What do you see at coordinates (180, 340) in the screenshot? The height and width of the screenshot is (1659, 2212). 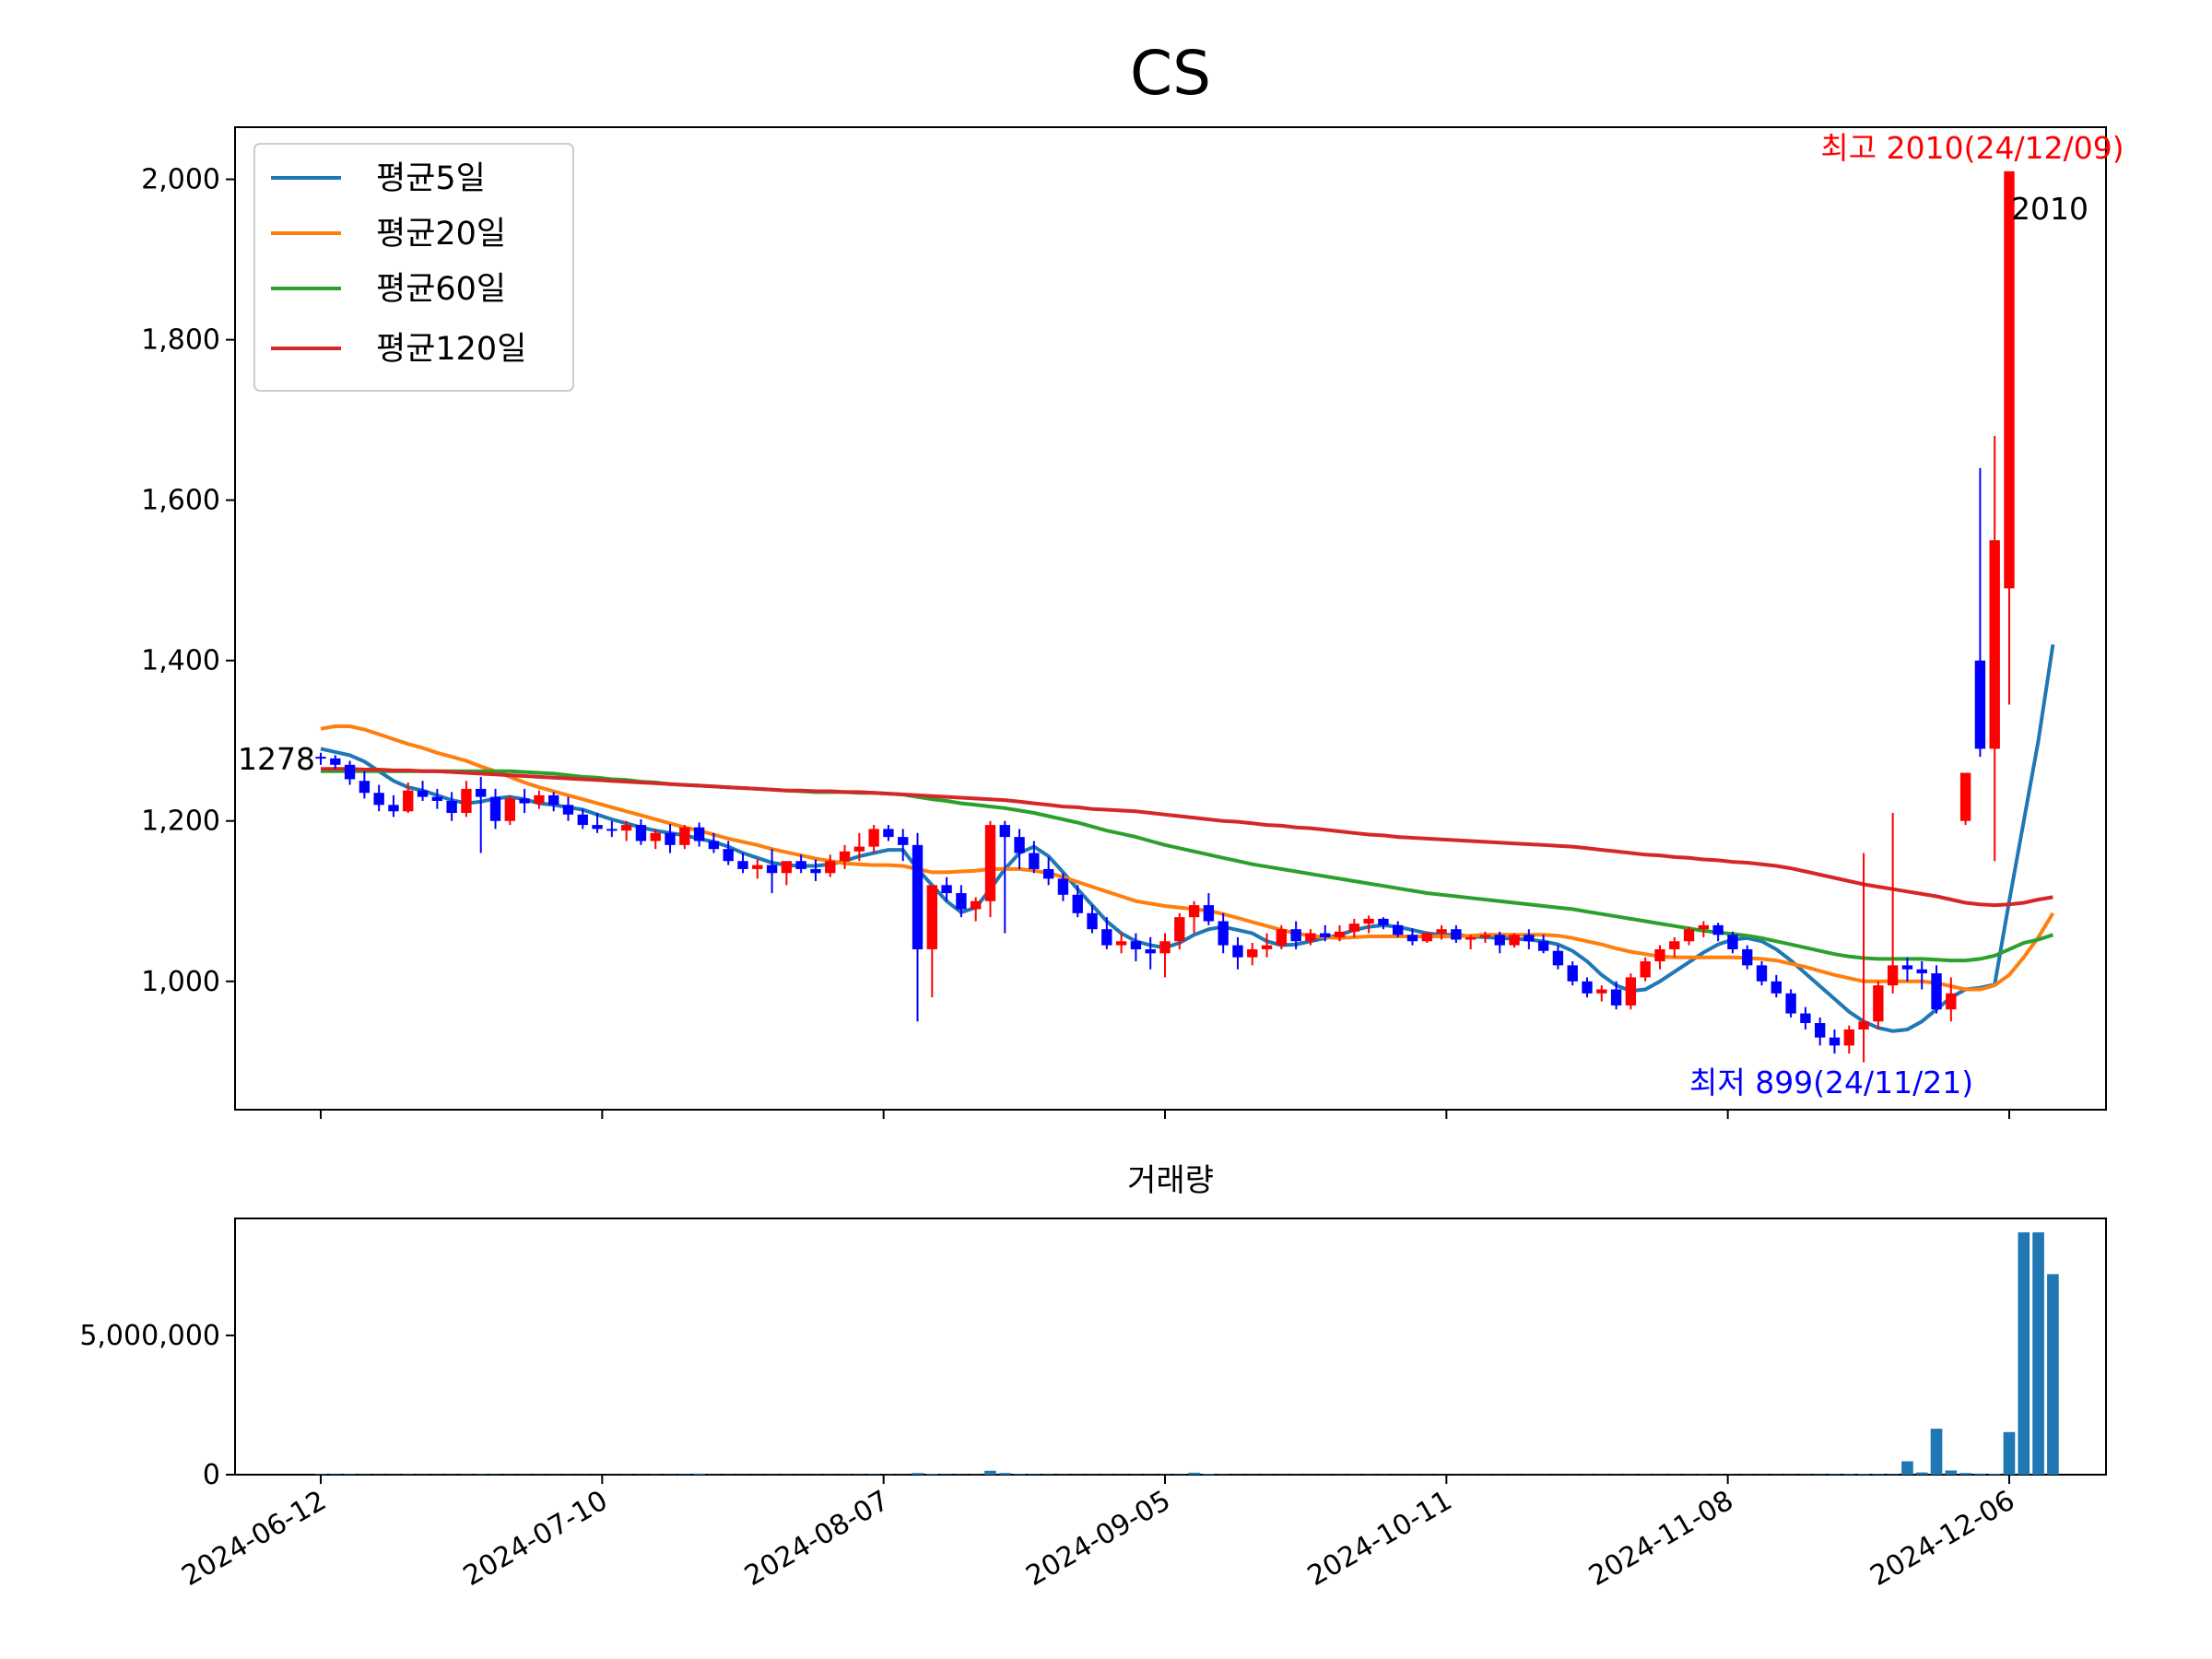 I see `price-ytick-label: 1,800` at bounding box center [180, 340].